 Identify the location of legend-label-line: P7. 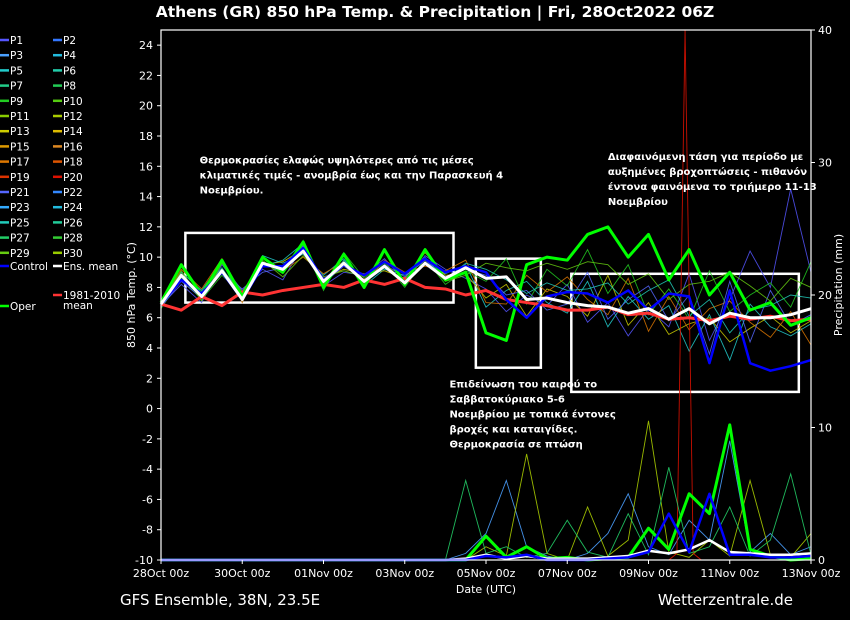
(16, 87).